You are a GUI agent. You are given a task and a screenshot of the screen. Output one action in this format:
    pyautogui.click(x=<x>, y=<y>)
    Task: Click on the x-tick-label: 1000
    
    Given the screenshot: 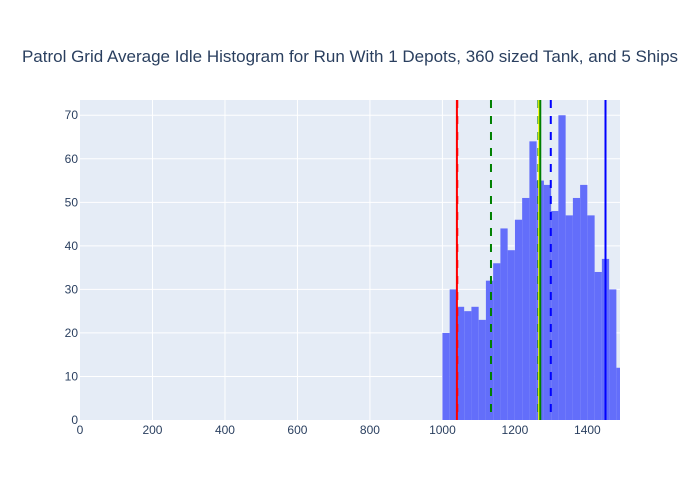 What is the action you would take?
    pyautogui.click(x=442, y=430)
    